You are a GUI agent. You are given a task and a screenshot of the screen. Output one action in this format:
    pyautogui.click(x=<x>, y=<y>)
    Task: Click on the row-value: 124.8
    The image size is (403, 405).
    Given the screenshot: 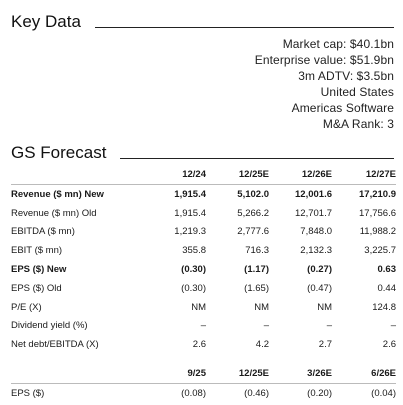 What is the action you would take?
    pyautogui.click(x=384, y=307)
    